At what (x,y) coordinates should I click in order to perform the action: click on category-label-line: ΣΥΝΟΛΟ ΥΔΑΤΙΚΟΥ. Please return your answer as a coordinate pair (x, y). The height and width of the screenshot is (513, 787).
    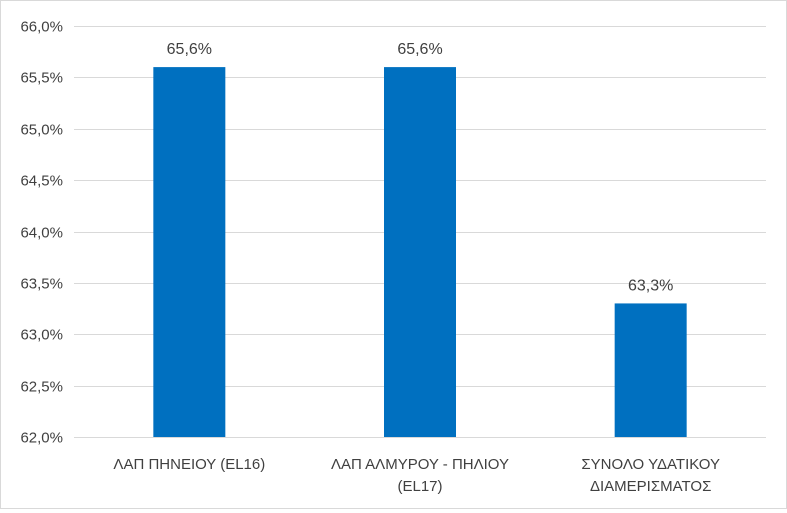
    Looking at the image, I should click on (650, 464).